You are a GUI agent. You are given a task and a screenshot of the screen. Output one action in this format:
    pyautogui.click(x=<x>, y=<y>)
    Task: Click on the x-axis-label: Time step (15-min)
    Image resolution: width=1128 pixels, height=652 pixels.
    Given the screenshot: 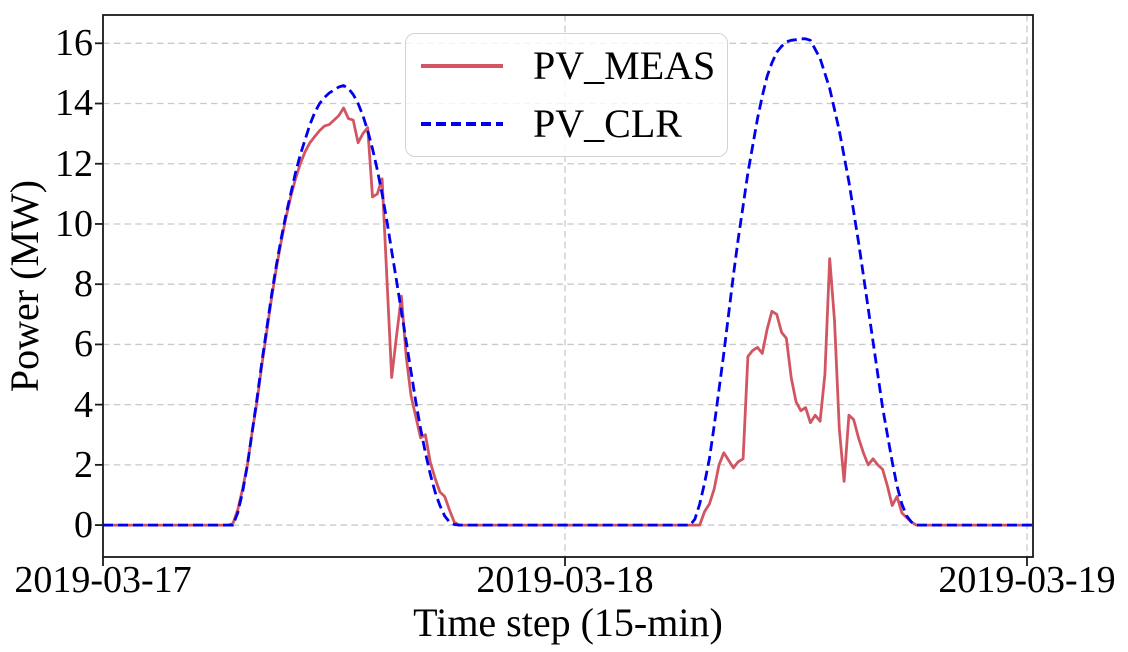 What is the action you would take?
    pyautogui.click(x=568, y=622)
    